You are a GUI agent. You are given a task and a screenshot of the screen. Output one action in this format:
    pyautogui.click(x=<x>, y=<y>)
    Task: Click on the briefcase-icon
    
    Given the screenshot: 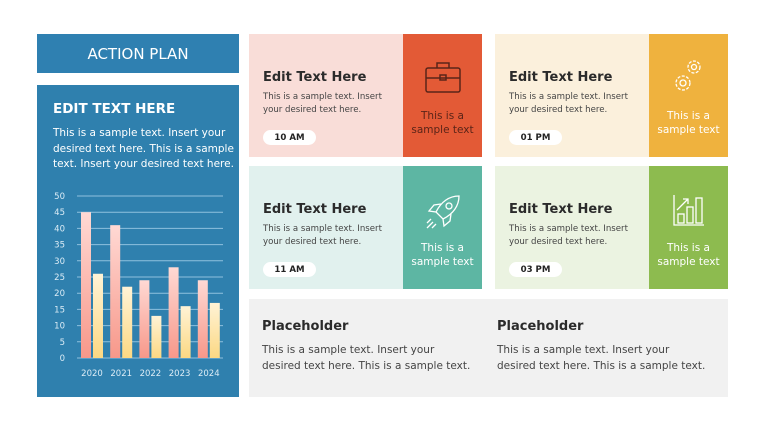 What is the action you would take?
    pyautogui.click(x=442, y=77)
    